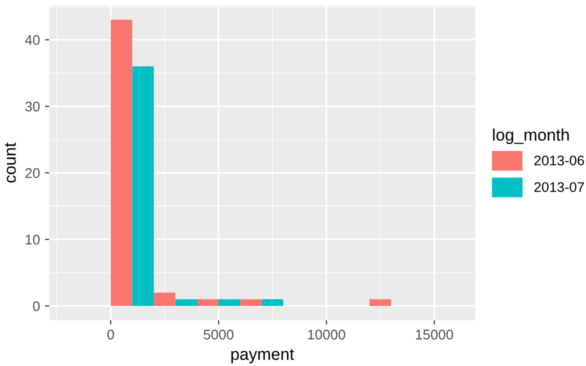  I want to click on y-tick-label: 40, so click(32, 40).